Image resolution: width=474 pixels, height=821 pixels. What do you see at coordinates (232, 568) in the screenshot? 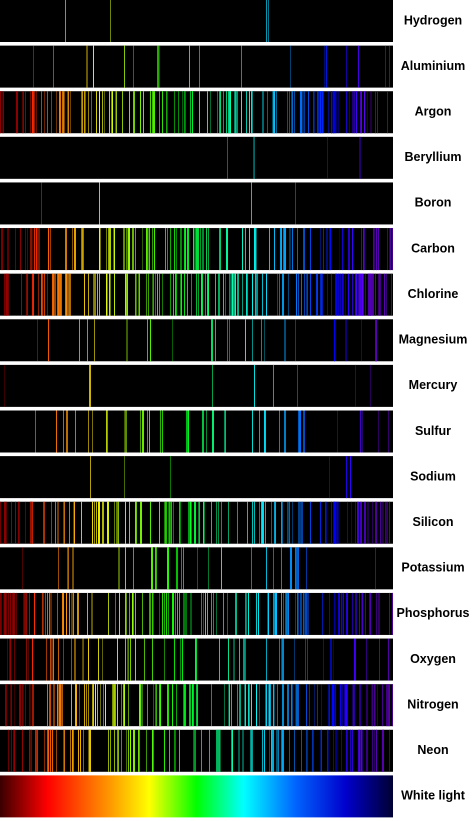
I see `spectrum-row: Potassium` at bounding box center [232, 568].